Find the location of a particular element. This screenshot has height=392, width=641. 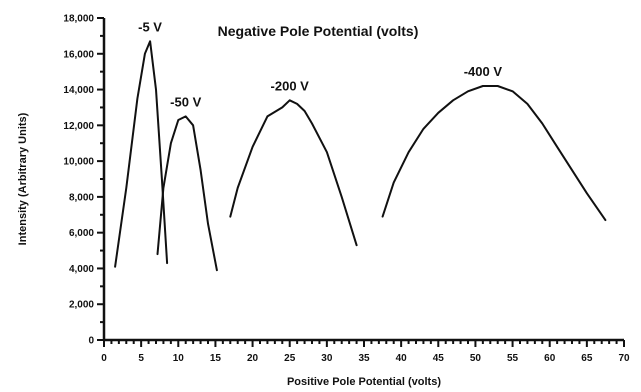

series-label: -5 V is located at coordinates (150, 26).